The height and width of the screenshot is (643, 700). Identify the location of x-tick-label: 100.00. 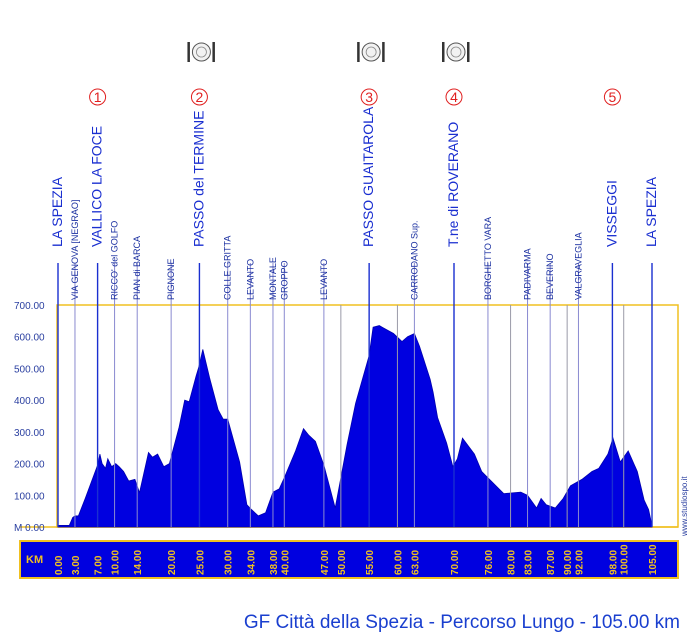
(625, 559).